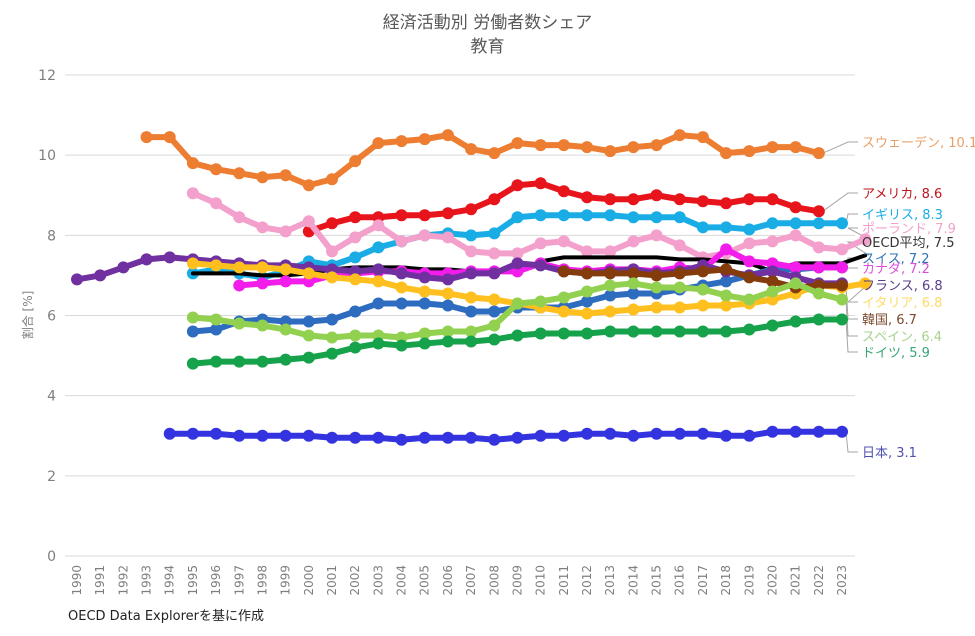  I want to click on x-tick-label: 2002, so click(355, 580).